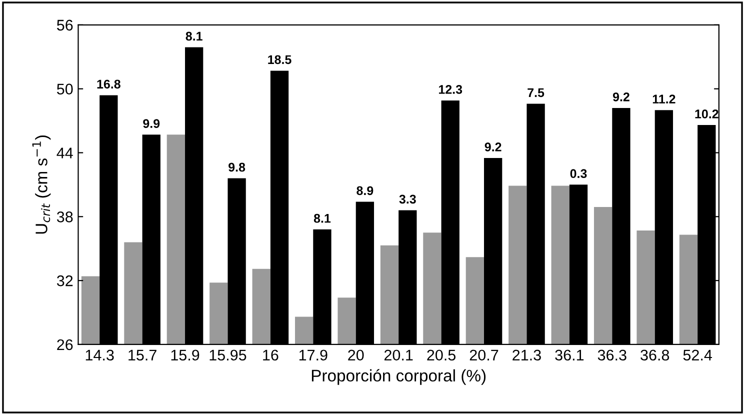 The image size is (745, 415). What do you see at coordinates (100, 355) in the screenshot?
I see `x-tick-label: 14.3` at bounding box center [100, 355].